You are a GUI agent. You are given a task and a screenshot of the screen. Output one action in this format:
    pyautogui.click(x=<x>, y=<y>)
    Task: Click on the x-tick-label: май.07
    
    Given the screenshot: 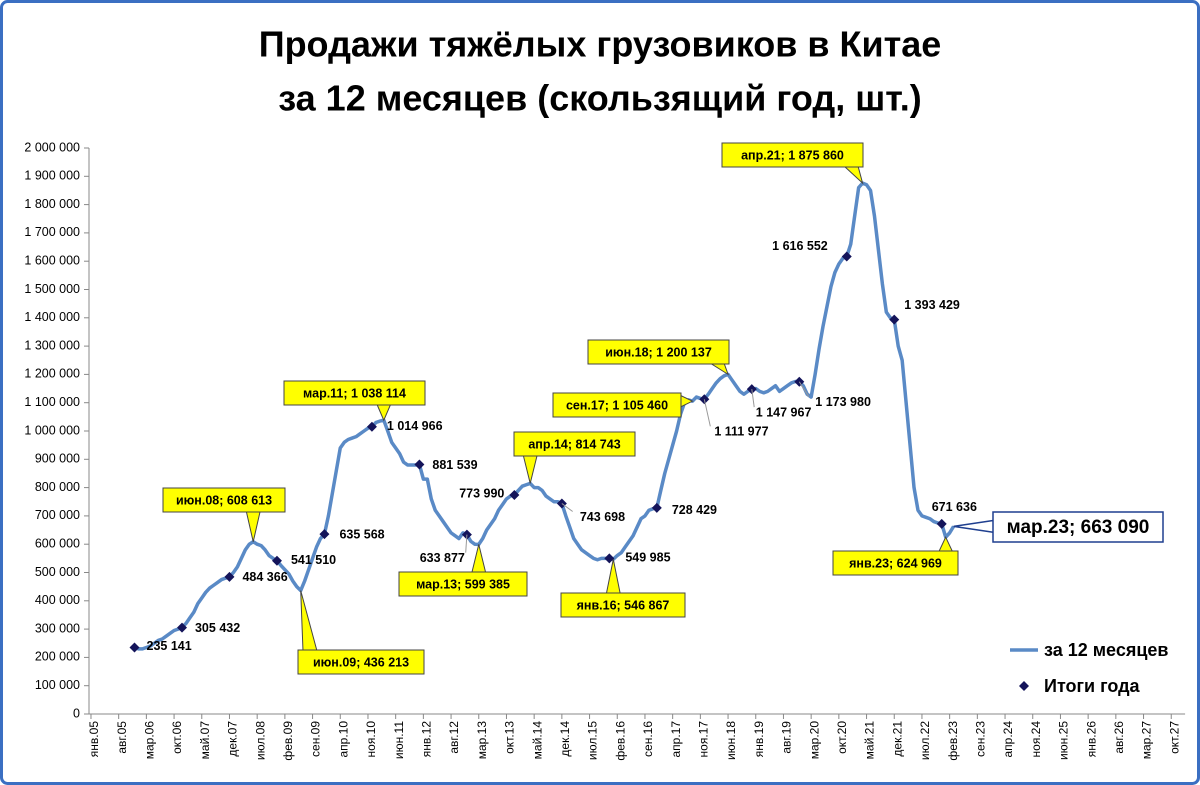 What is the action you would take?
    pyautogui.click(x=205, y=740)
    